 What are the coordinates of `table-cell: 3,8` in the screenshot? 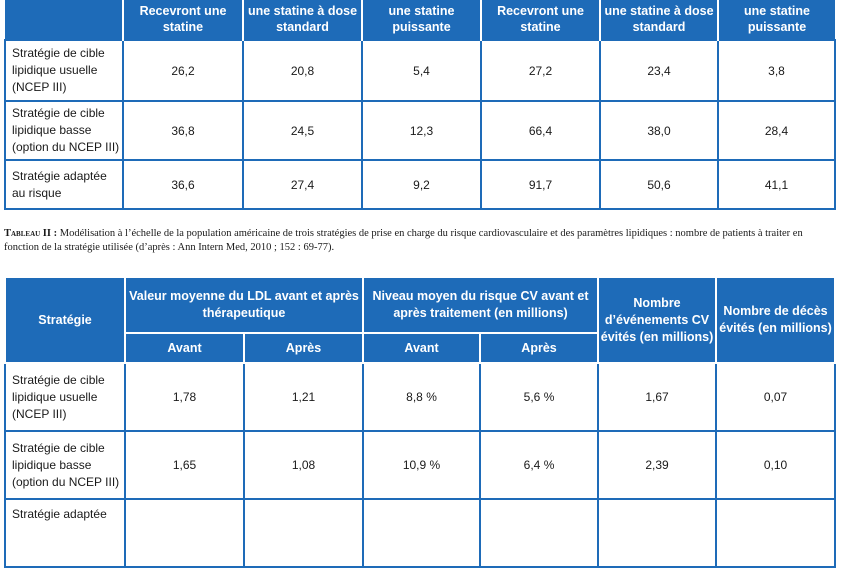 It's located at (776, 70).